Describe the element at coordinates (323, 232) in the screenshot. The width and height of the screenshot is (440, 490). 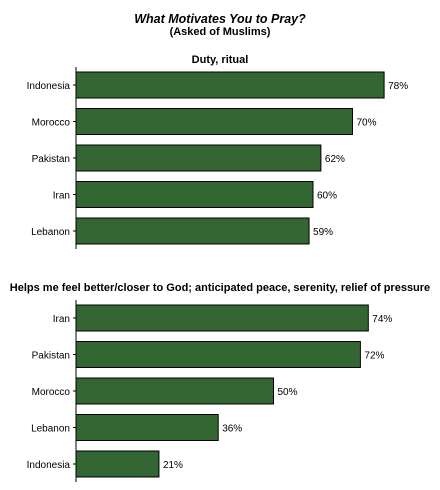
I see `value-label: 59%` at that location.